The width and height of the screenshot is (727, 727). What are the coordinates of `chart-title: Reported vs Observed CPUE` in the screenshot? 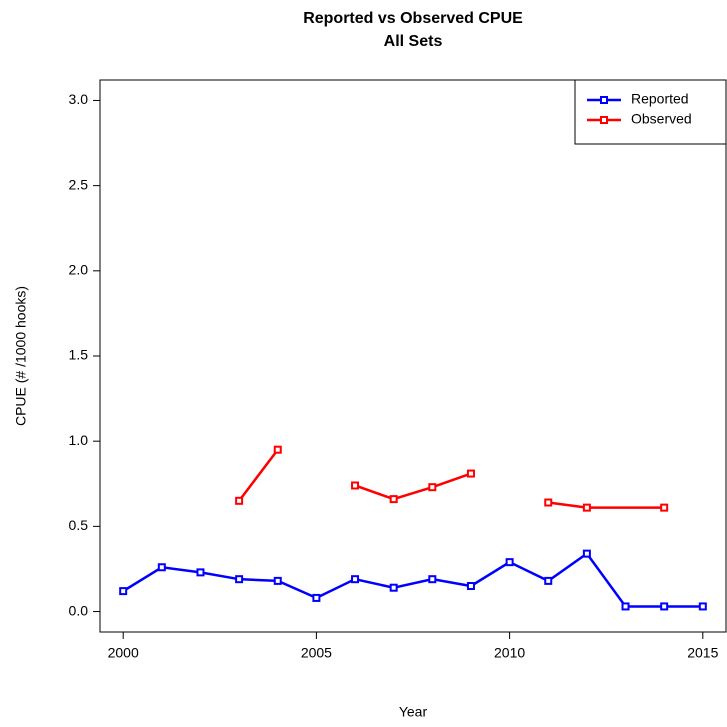 It's located at (413, 18).